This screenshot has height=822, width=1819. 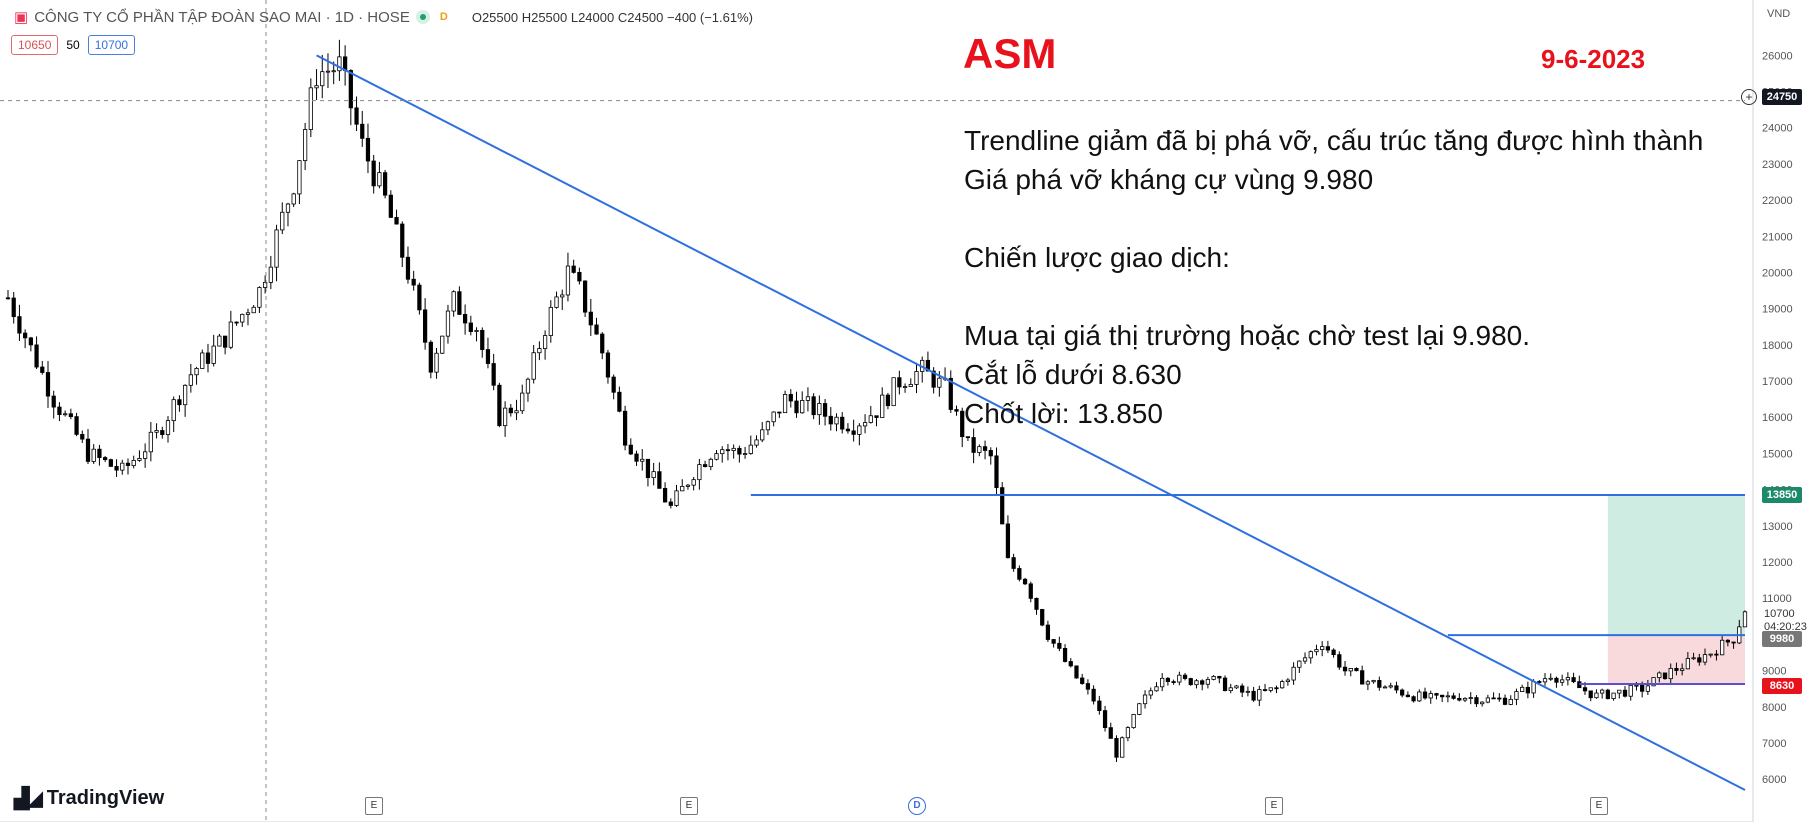 What do you see at coordinates (1073, 374) in the screenshot?
I see `note-line-5: Cắt lỗ dưới 8.630` at bounding box center [1073, 374].